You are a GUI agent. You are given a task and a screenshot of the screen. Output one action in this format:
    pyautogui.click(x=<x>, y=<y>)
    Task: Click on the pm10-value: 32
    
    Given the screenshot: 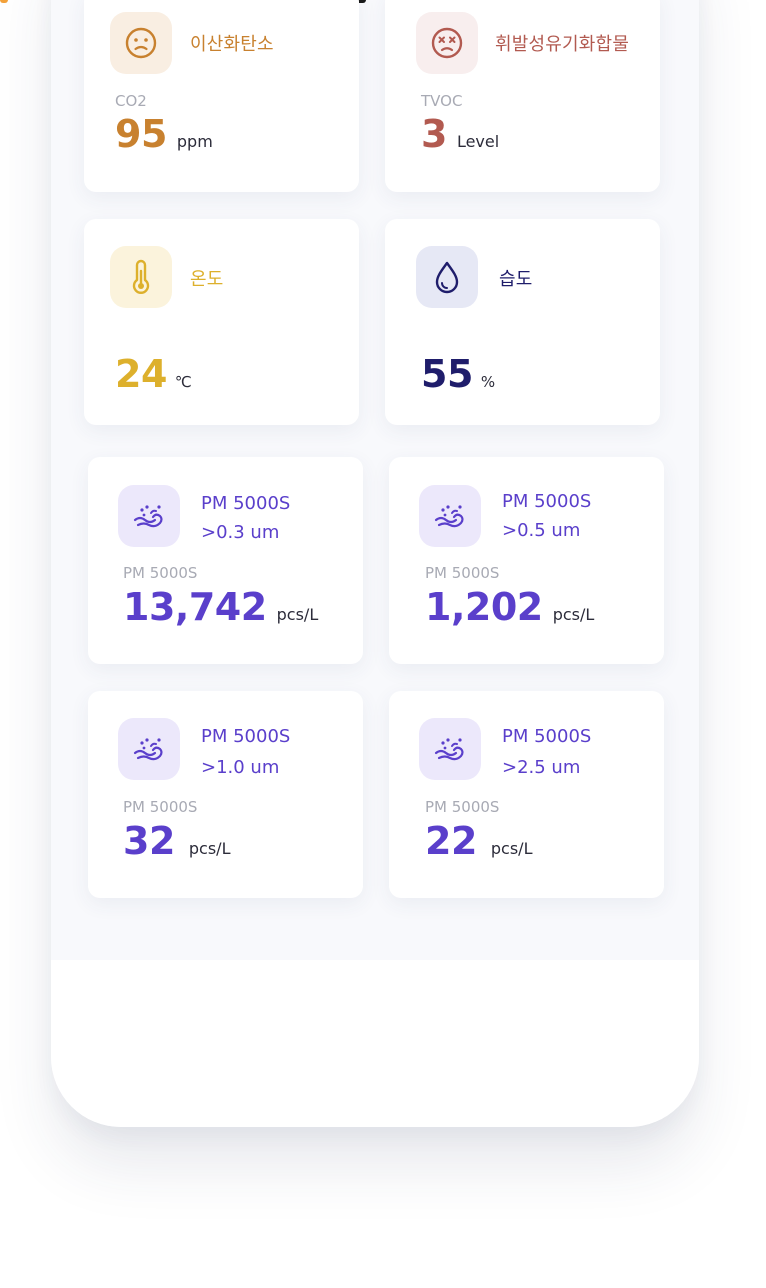 What is the action you would take?
    pyautogui.click(x=149, y=841)
    